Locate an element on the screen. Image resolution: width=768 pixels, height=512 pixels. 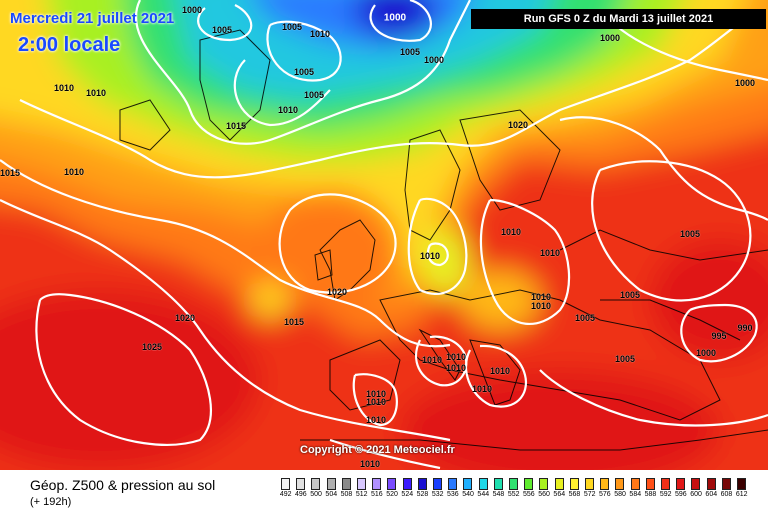
scale-label: 500 is located at coordinates (316, 494).